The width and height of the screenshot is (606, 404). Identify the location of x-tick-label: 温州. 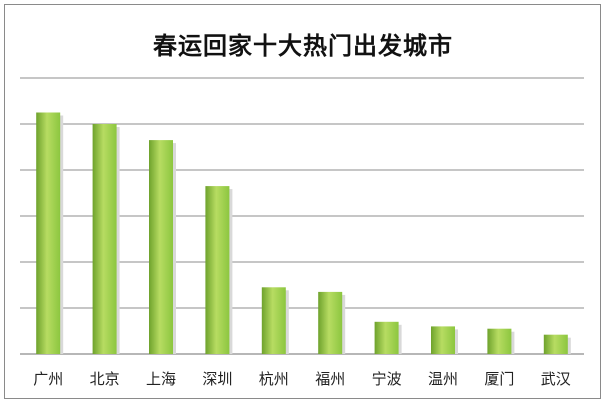
(443, 379).